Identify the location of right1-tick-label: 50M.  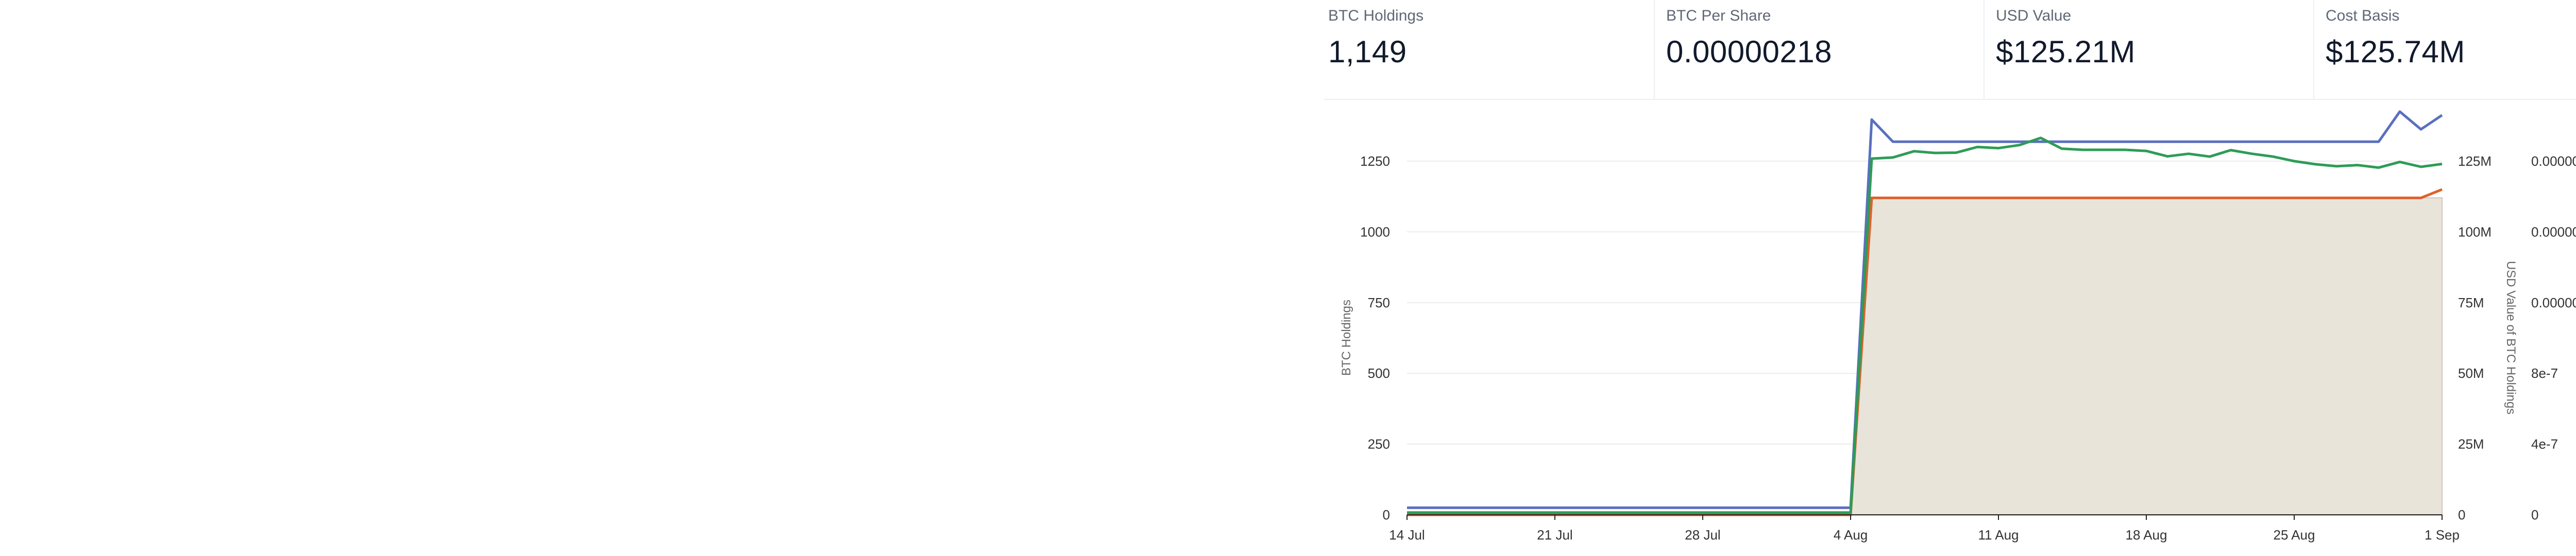
(2471, 373).